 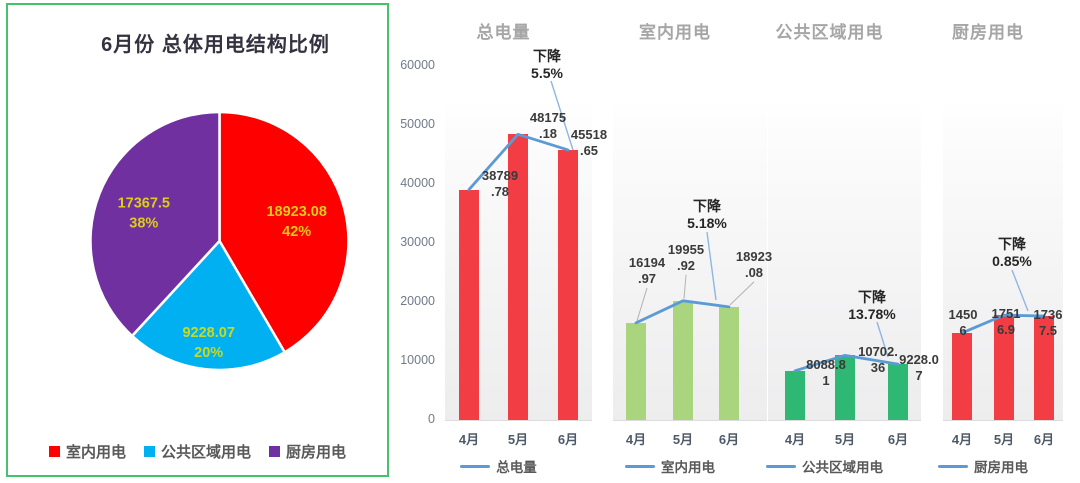 I want to click on value-label: 1450 6, so click(x=963, y=323).